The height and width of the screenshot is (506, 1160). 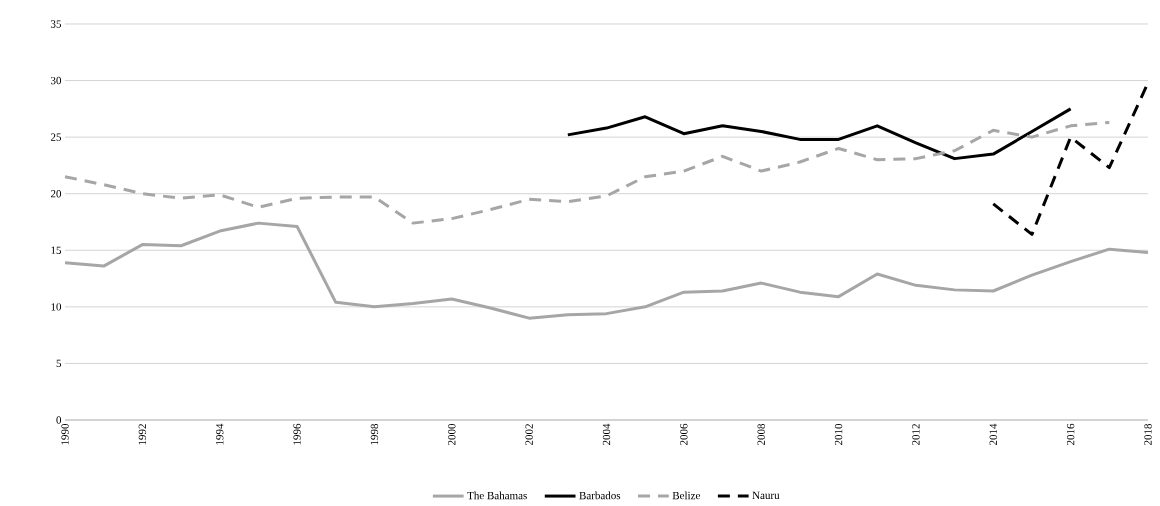 What do you see at coordinates (916, 435) in the screenshot?
I see `x-tick-label: 2012` at bounding box center [916, 435].